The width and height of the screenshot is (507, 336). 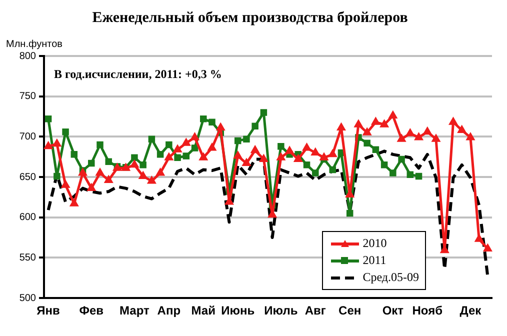 I want to click on x-tick-label: Фев, so click(x=91, y=311).